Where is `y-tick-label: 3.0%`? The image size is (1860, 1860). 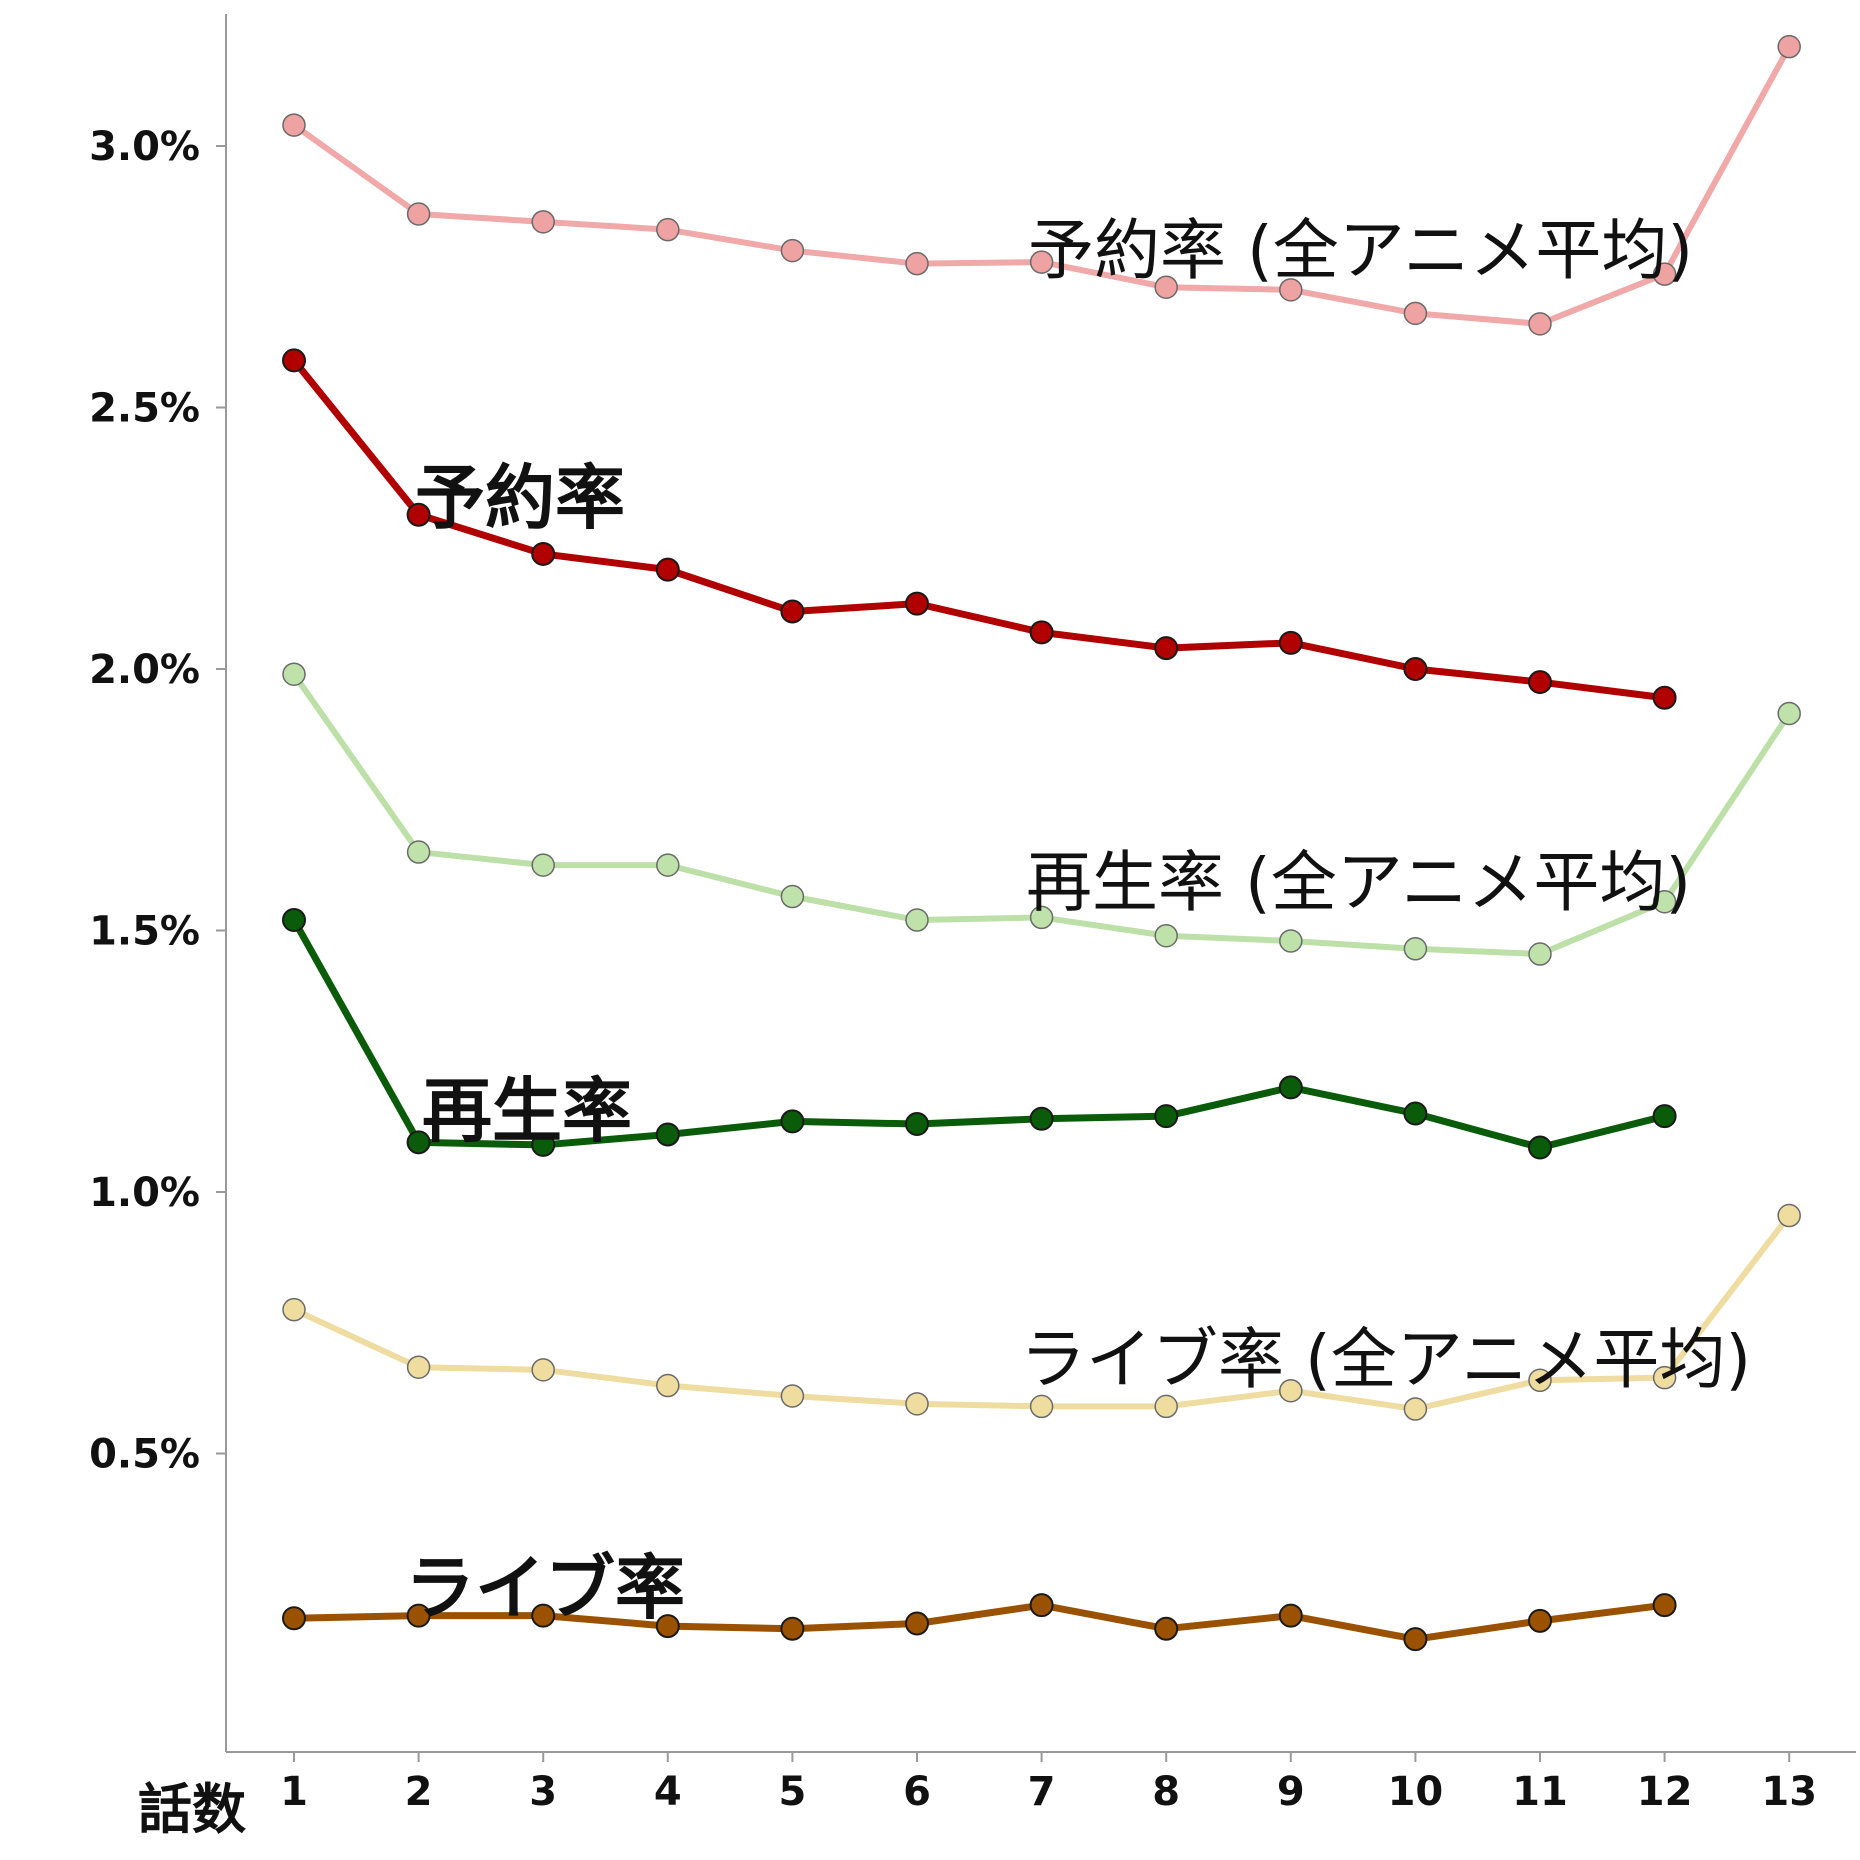 y-tick-label: 3.0% is located at coordinates (144, 147).